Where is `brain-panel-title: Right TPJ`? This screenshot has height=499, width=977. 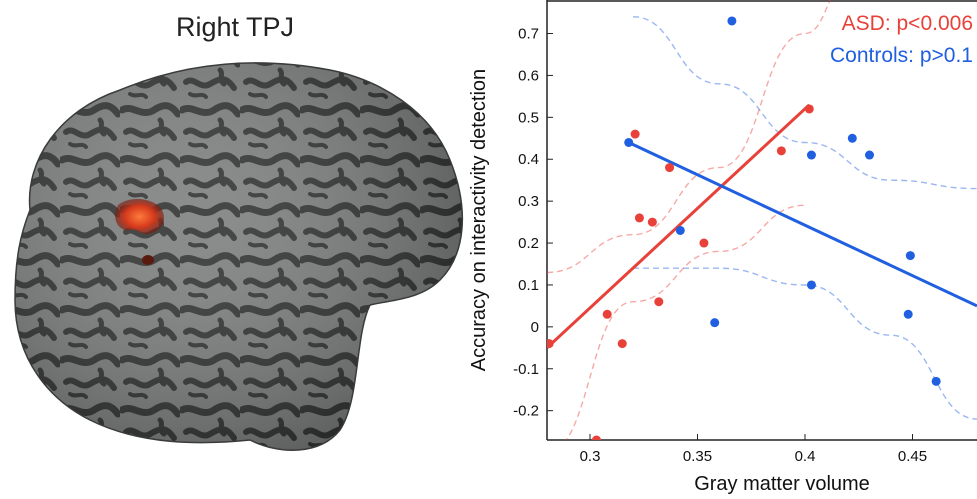 brain-panel-title: Right TPJ is located at coordinates (235, 27).